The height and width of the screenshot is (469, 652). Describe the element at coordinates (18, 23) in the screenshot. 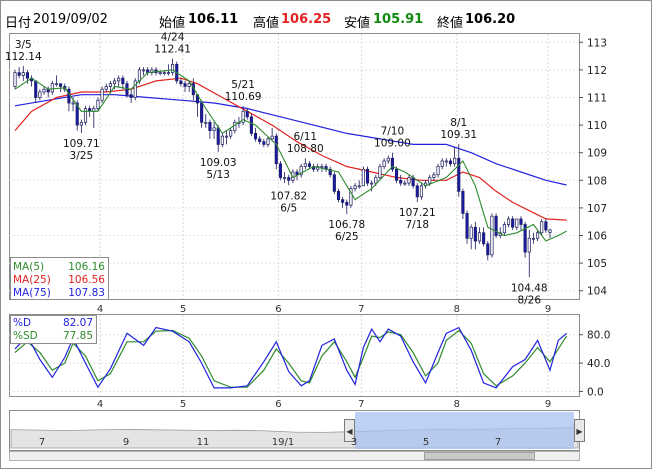

I see `date-label: 日付` at that location.